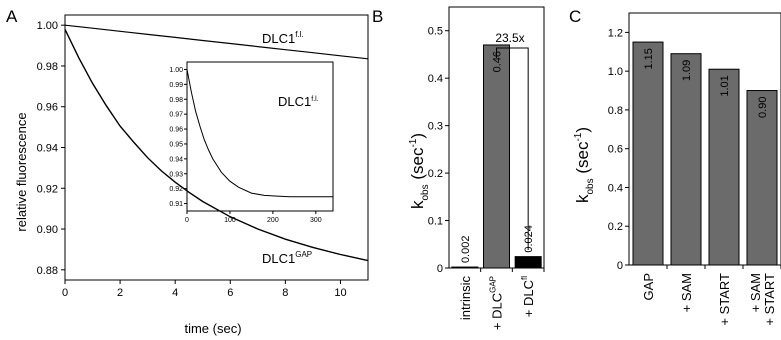 The height and width of the screenshot is (340, 781). What do you see at coordinates (216, 42) in the screenshot?
I see `panel-a-series-line` at bounding box center [216, 42].